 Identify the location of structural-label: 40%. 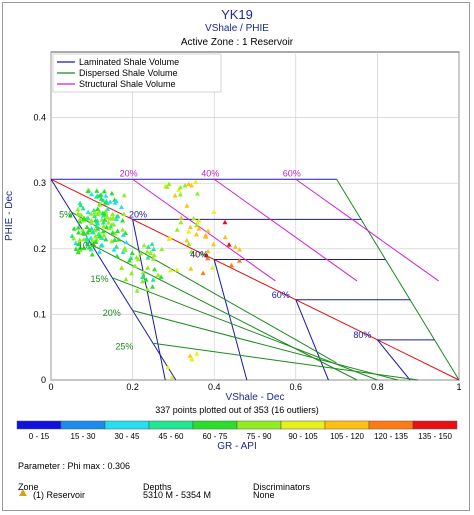
(210, 173).